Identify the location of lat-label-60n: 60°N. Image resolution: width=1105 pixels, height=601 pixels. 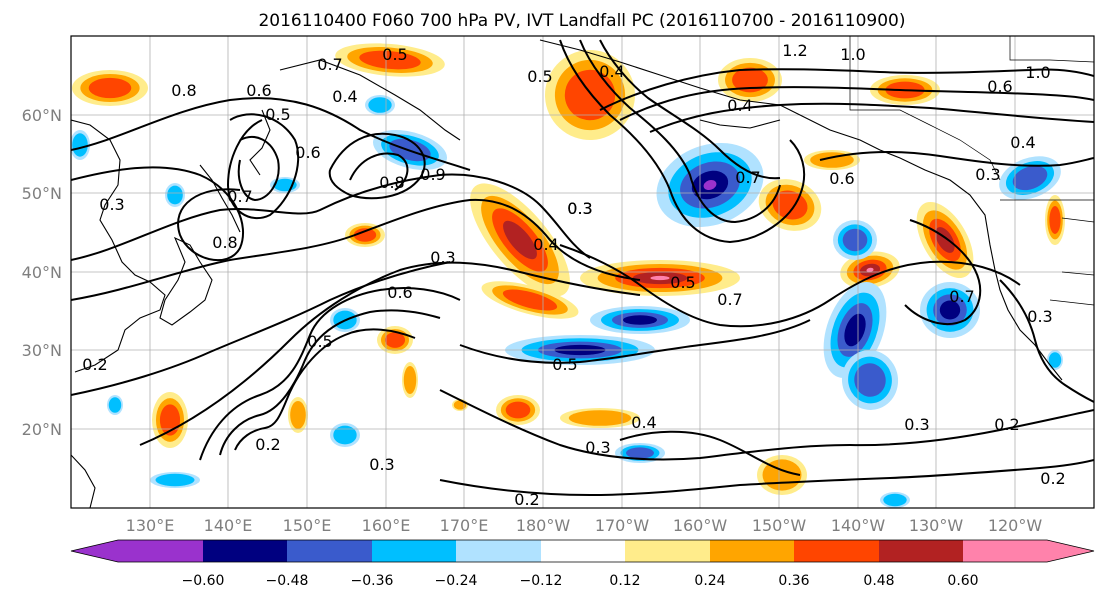
(42, 115).